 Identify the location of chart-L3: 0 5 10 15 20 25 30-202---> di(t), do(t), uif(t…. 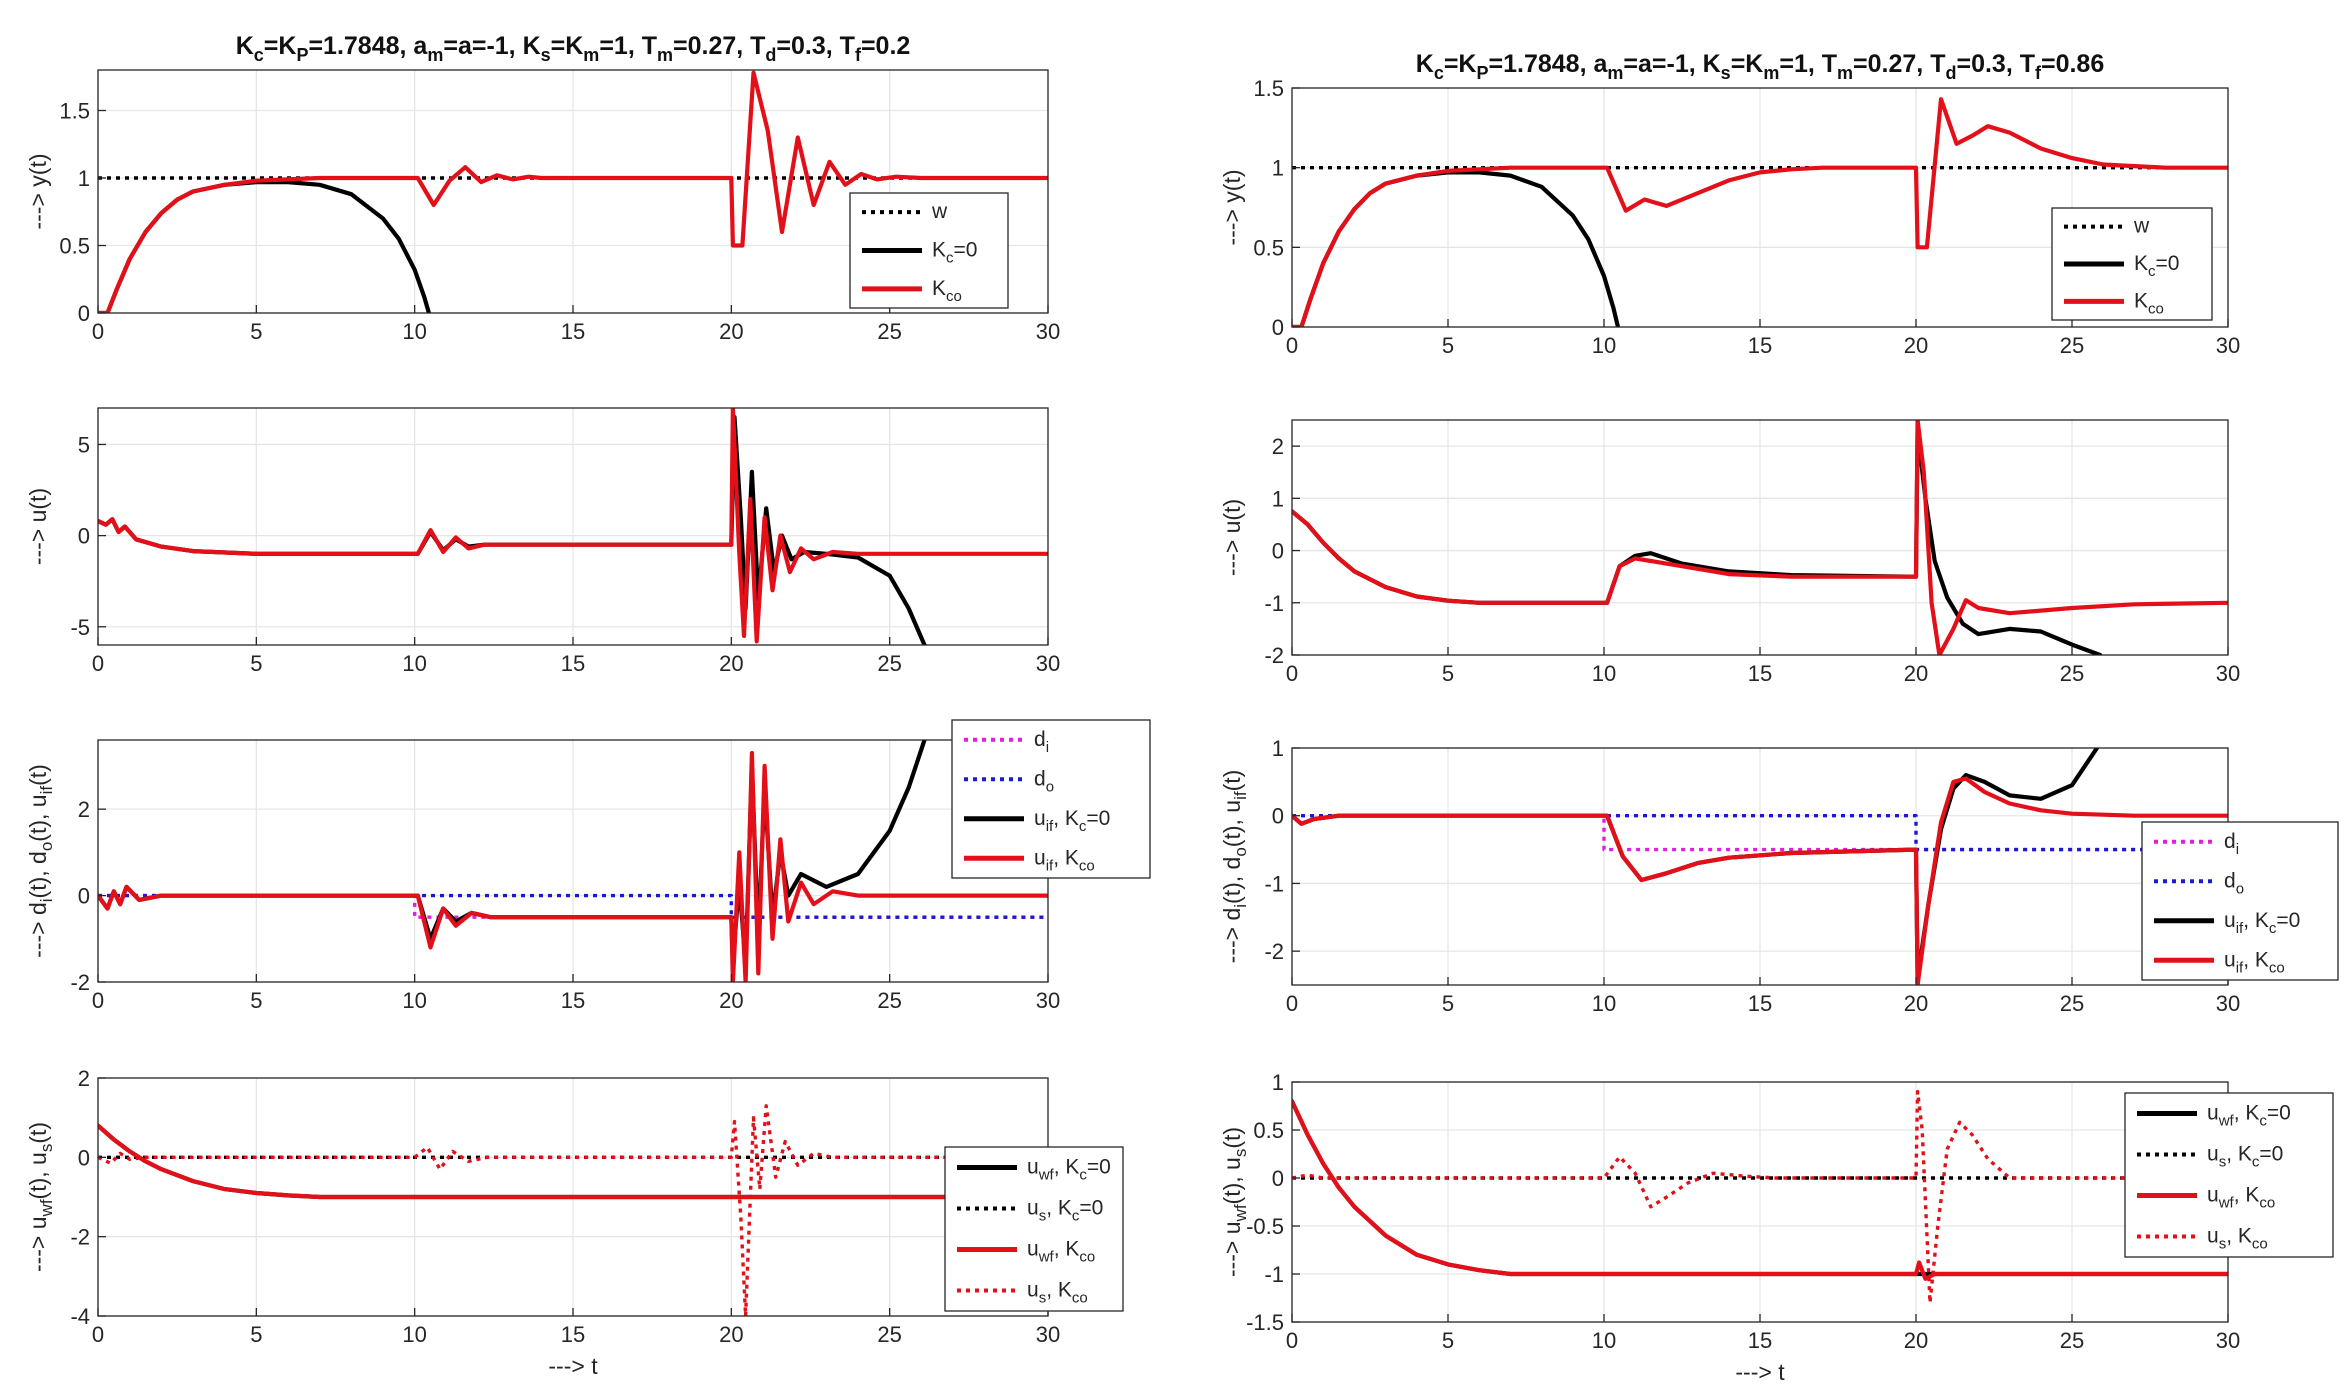
(588, 866).